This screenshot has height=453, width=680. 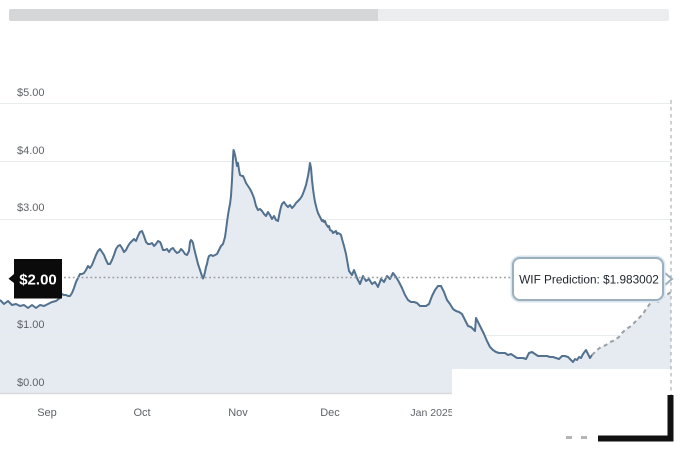 What do you see at coordinates (330, 413) in the screenshot?
I see `svg-text: Dec` at bounding box center [330, 413].